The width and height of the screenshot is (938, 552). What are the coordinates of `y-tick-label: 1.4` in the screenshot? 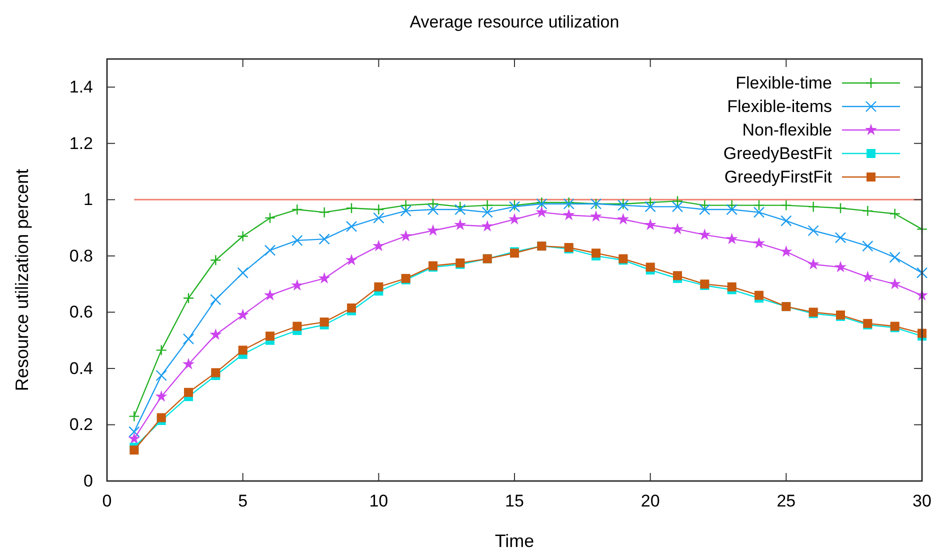 It's located at (81, 87).